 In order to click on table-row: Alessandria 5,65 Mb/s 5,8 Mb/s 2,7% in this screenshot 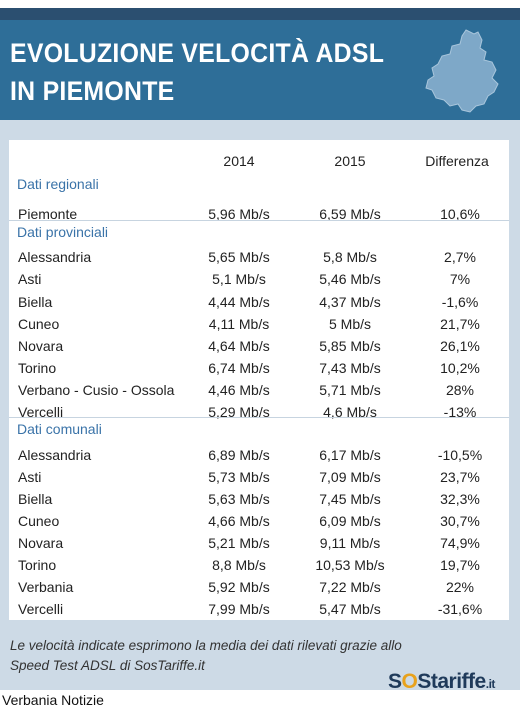, I will do `click(260, 259)`.